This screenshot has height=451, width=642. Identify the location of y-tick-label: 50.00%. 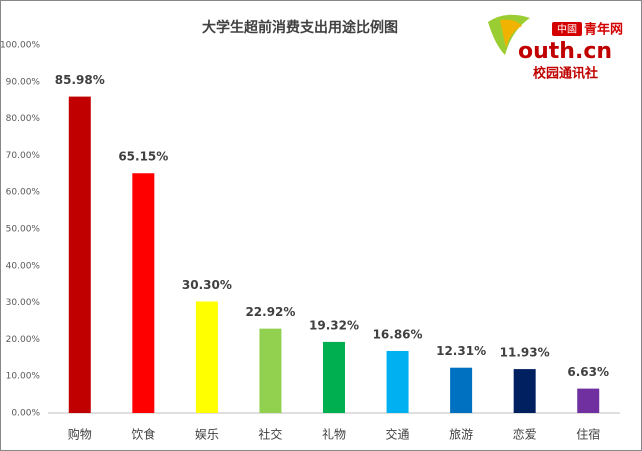
(23, 230).